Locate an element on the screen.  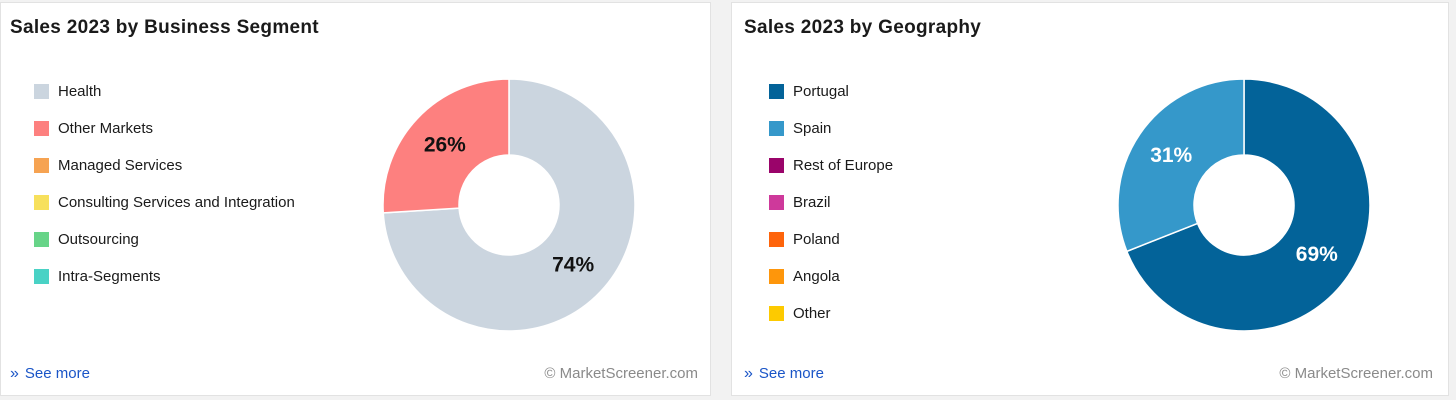
legend-label: Rest of Europe is located at coordinates (843, 165).